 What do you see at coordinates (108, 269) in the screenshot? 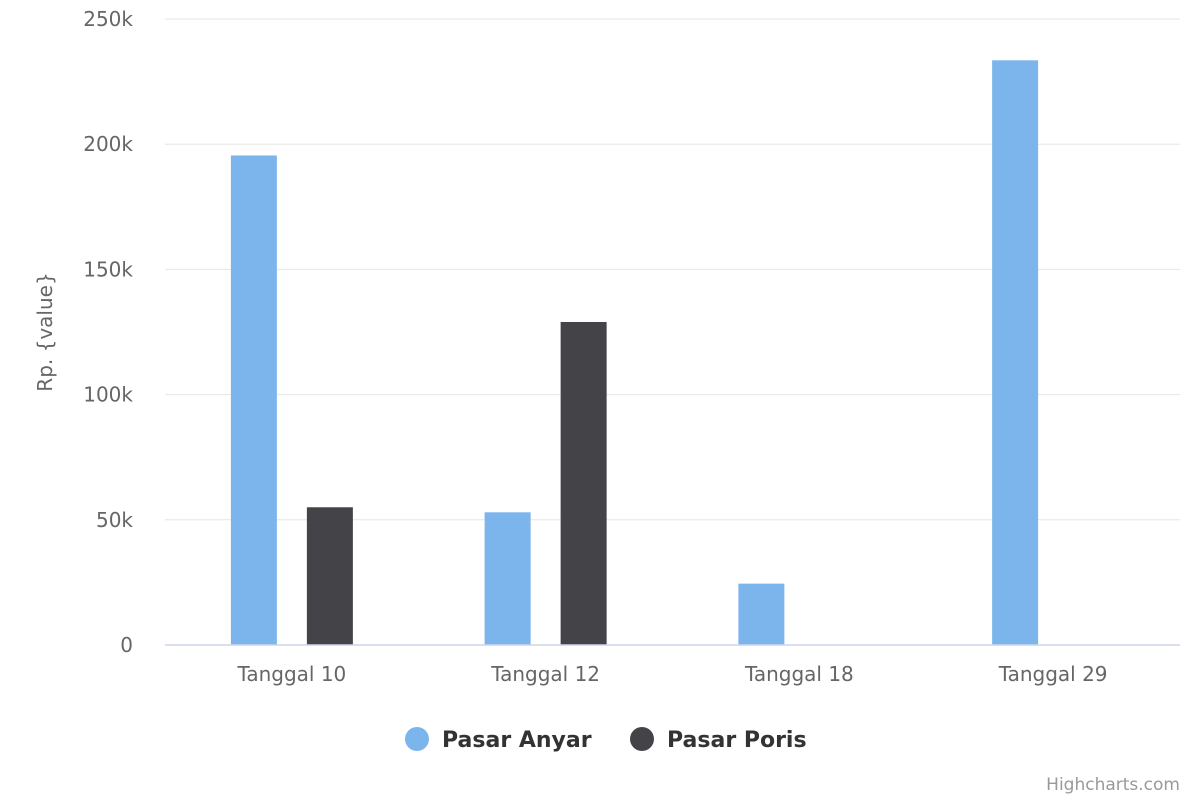
I see `y-tick-label: 150k` at bounding box center [108, 269].